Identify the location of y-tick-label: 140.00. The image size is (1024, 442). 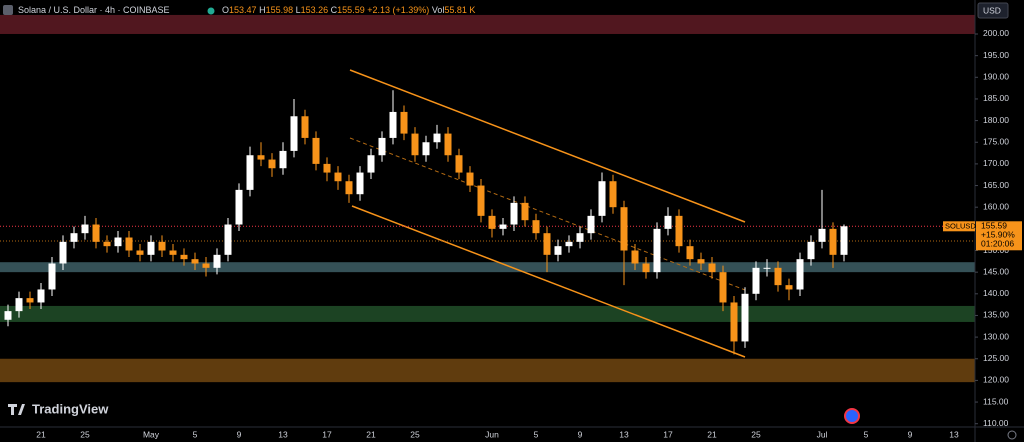
(996, 293).